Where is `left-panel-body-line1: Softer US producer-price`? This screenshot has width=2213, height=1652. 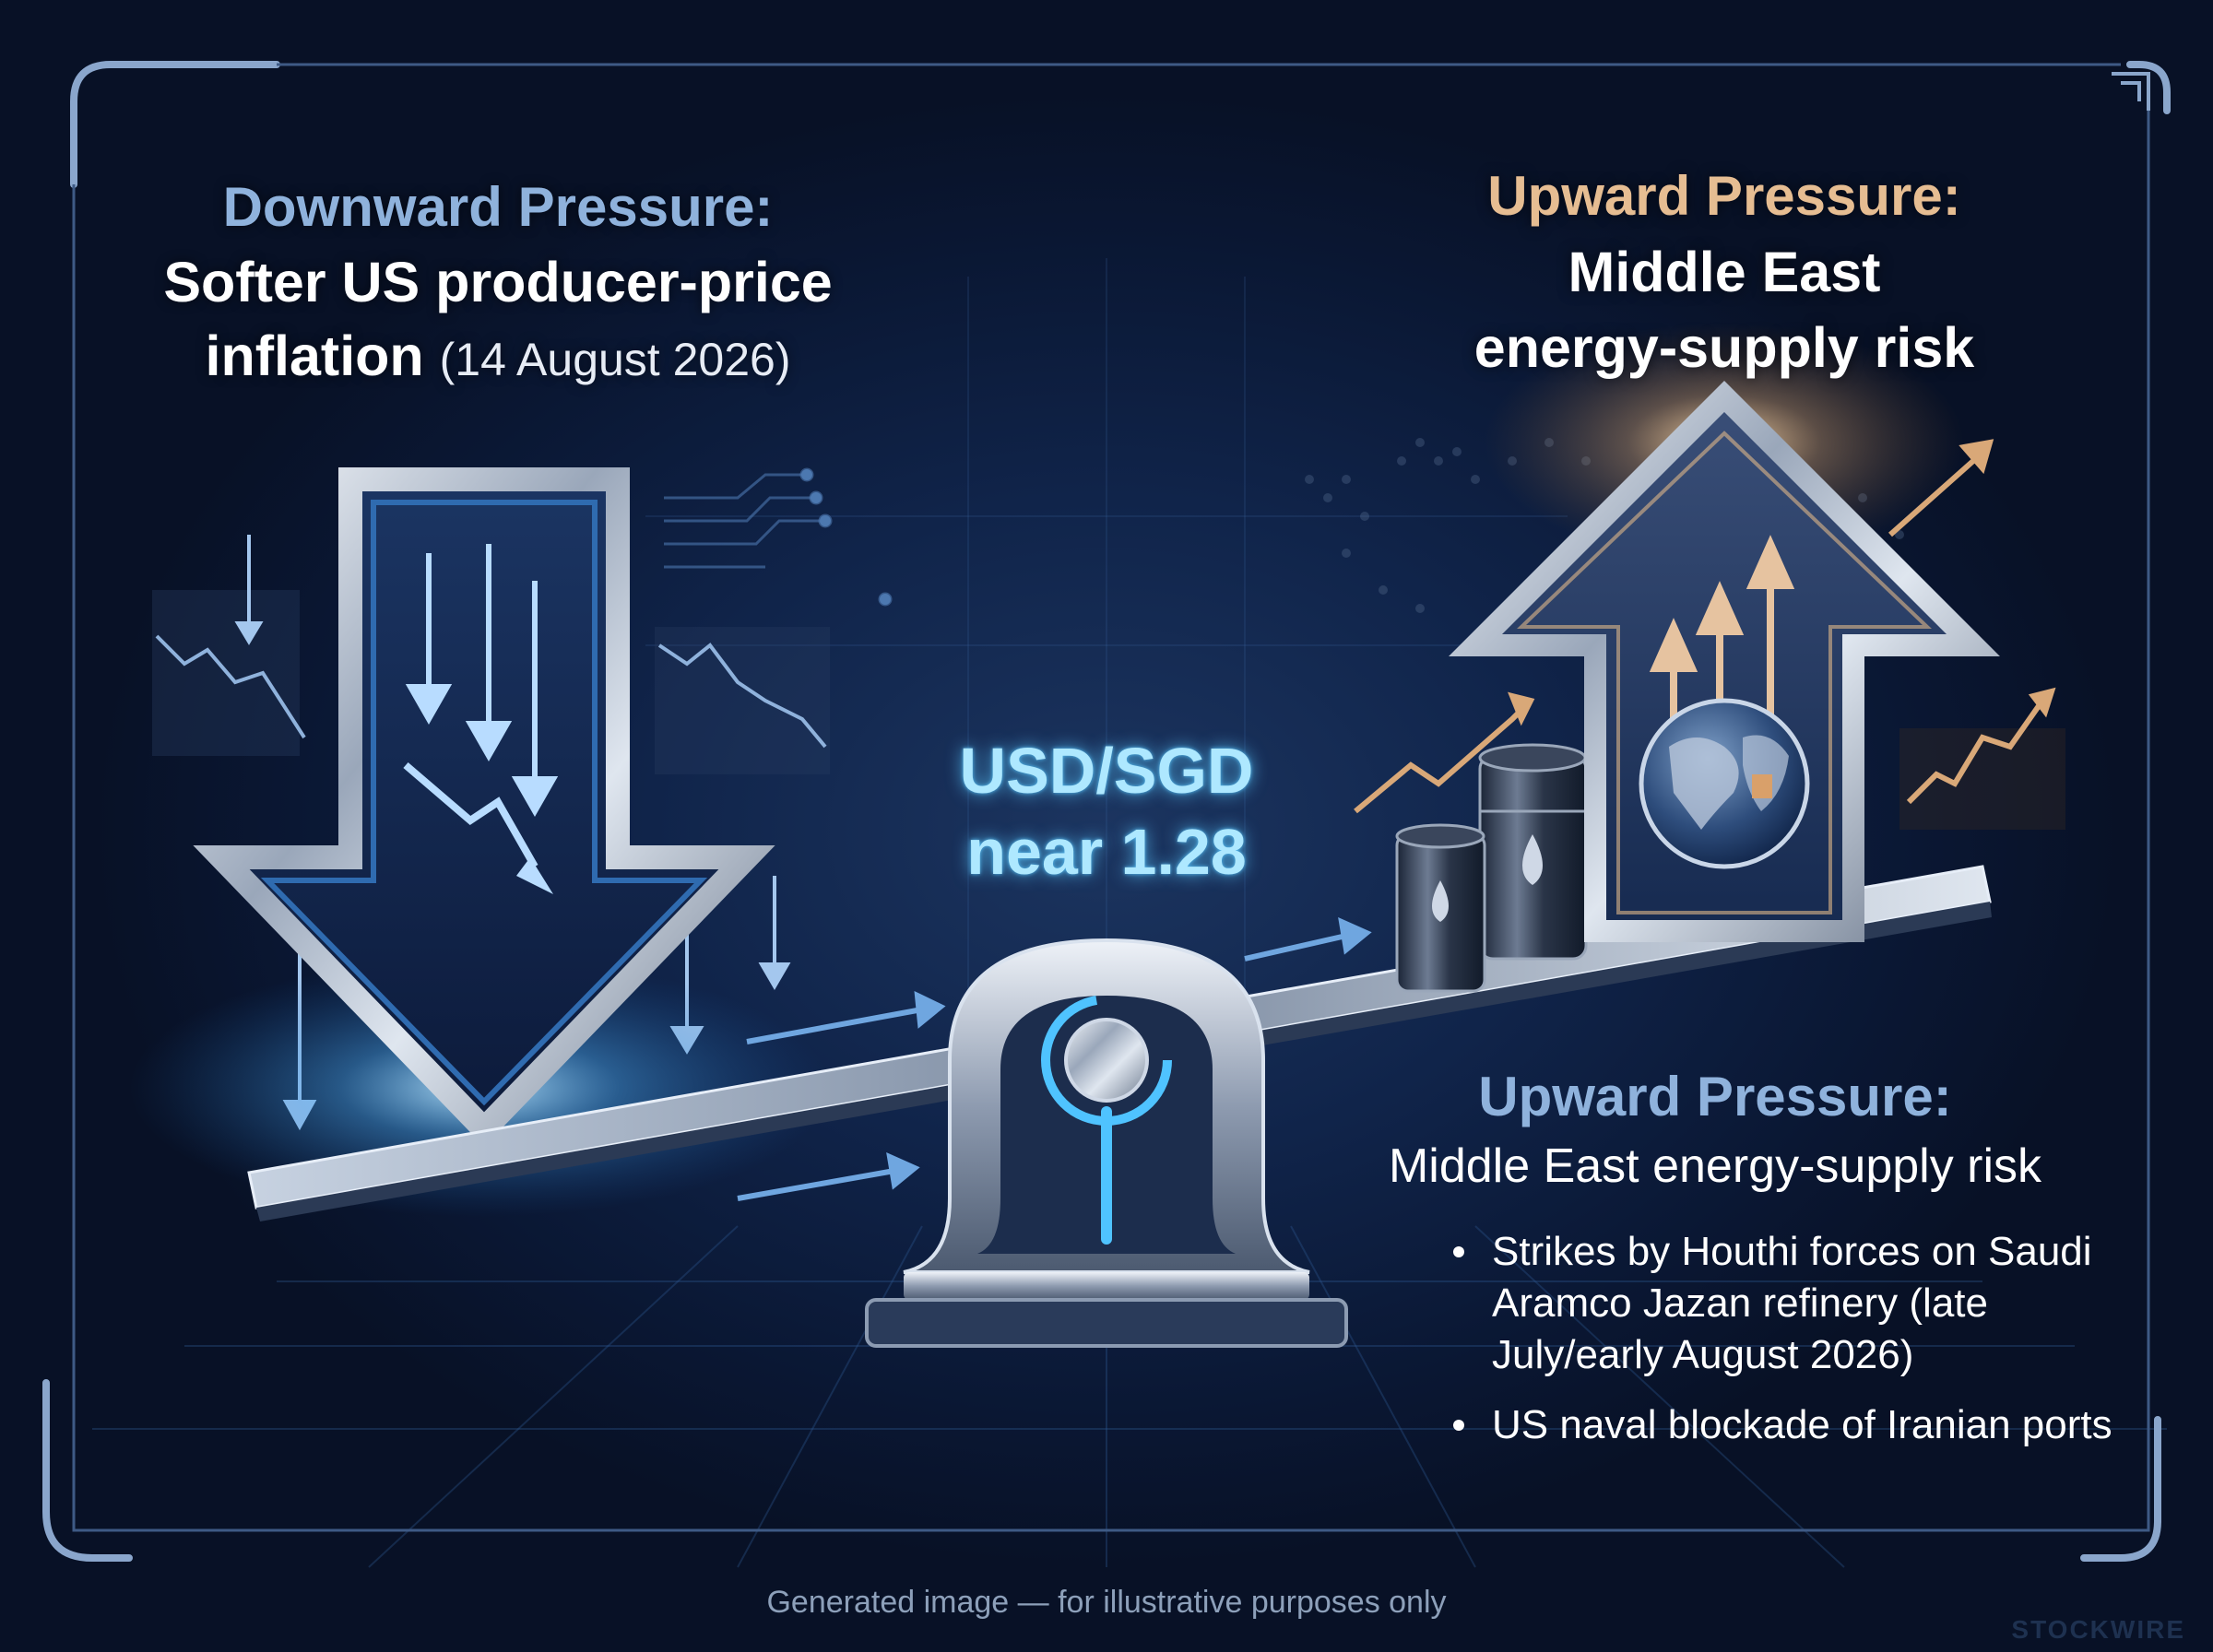 left-panel-body-line1: Softer US producer-price is located at coordinates (498, 282).